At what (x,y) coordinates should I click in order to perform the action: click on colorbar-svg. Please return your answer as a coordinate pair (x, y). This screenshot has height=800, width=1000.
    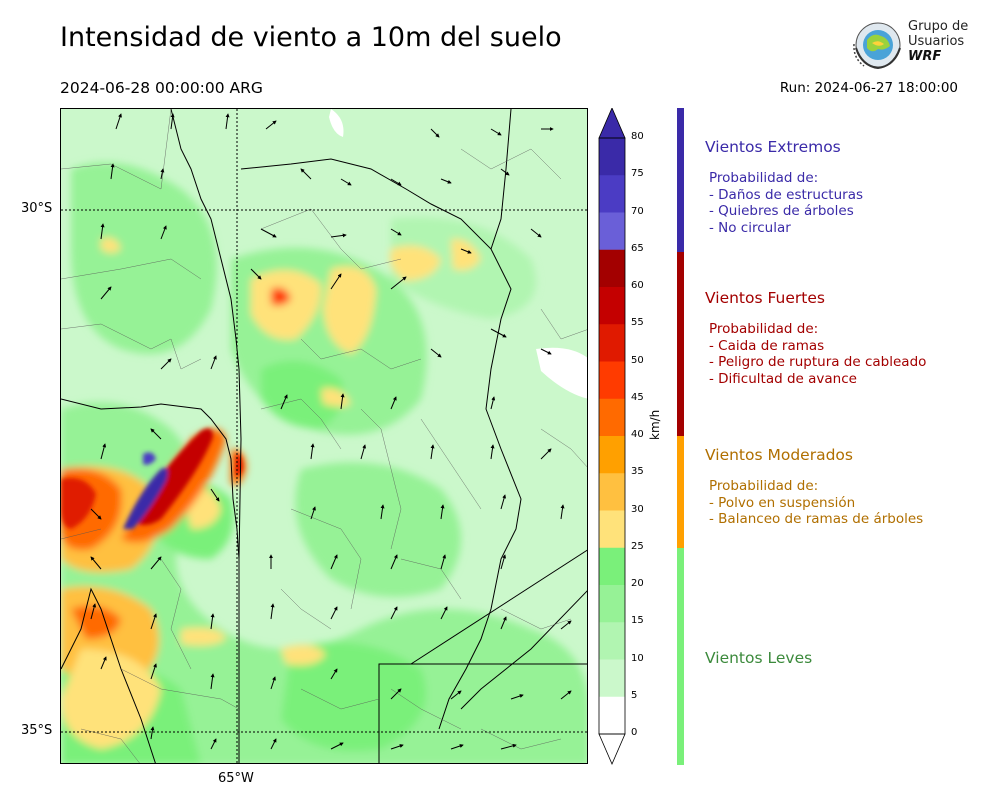
    Looking at the image, I should click on (612, 436).